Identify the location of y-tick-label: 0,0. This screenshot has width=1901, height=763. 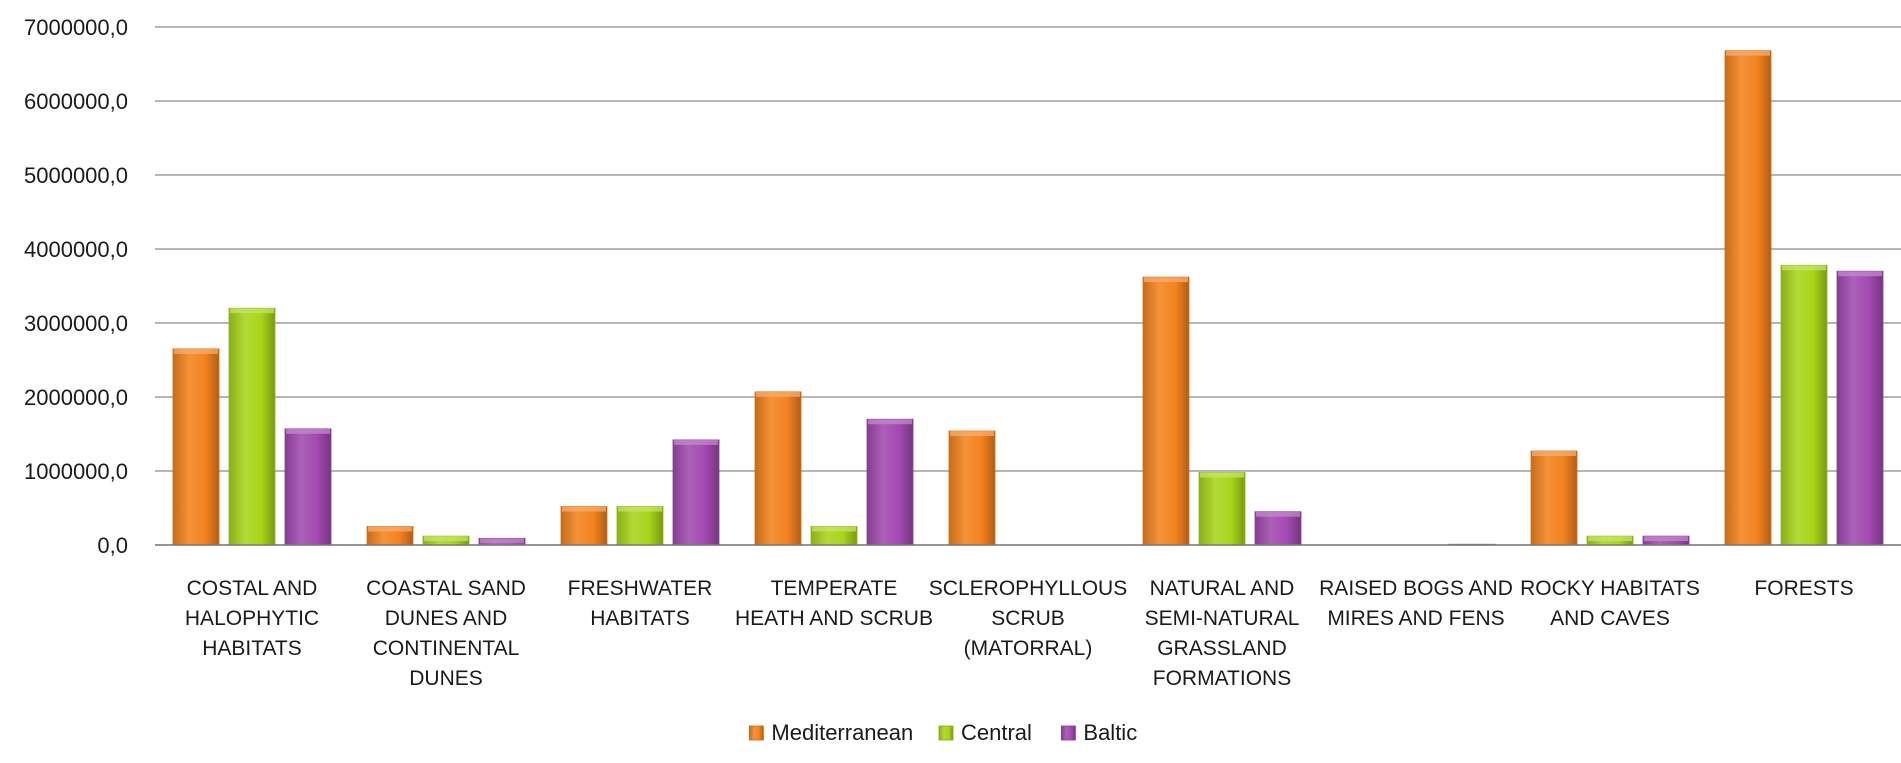
(112, 545).